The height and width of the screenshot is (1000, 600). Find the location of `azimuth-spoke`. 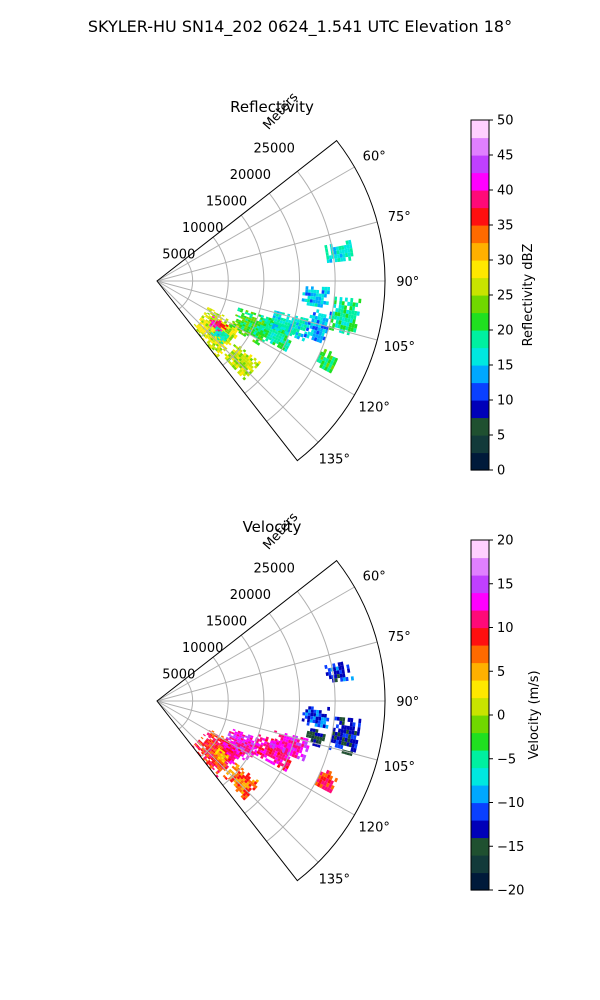

azimuth-spoke is located at coordinates (267, 251).